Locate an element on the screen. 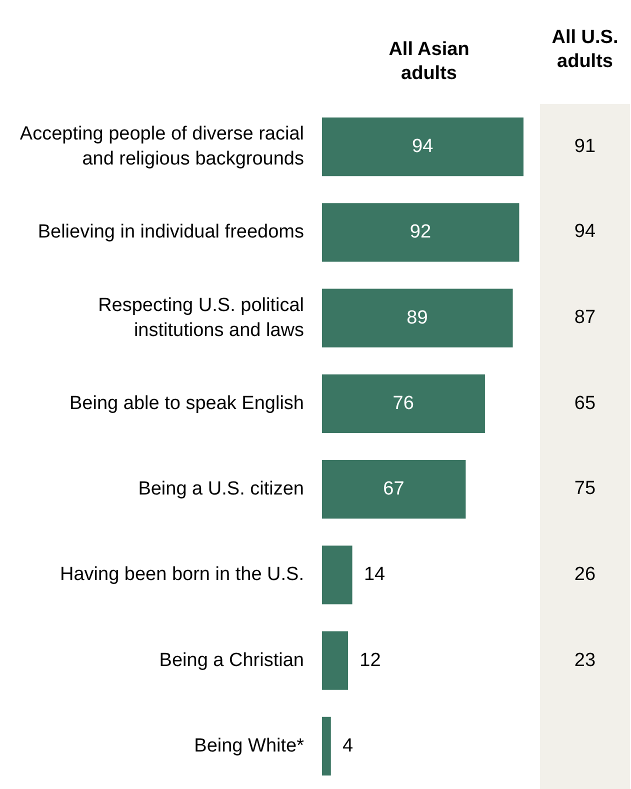  data-label: 65 is located at coordinates (585, 404).